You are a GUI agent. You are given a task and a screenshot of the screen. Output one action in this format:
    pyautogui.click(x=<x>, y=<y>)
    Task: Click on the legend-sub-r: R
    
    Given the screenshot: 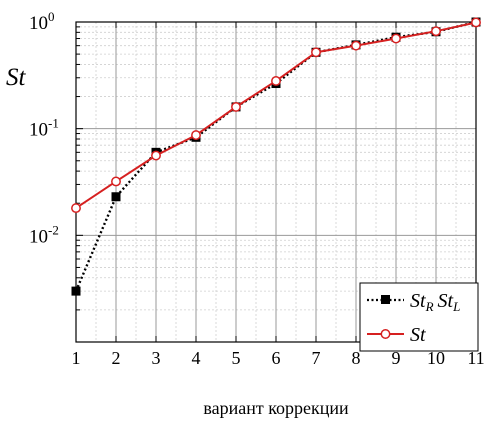 What is the action you would take?
    pyautogui.click(x=429, y=306)
    